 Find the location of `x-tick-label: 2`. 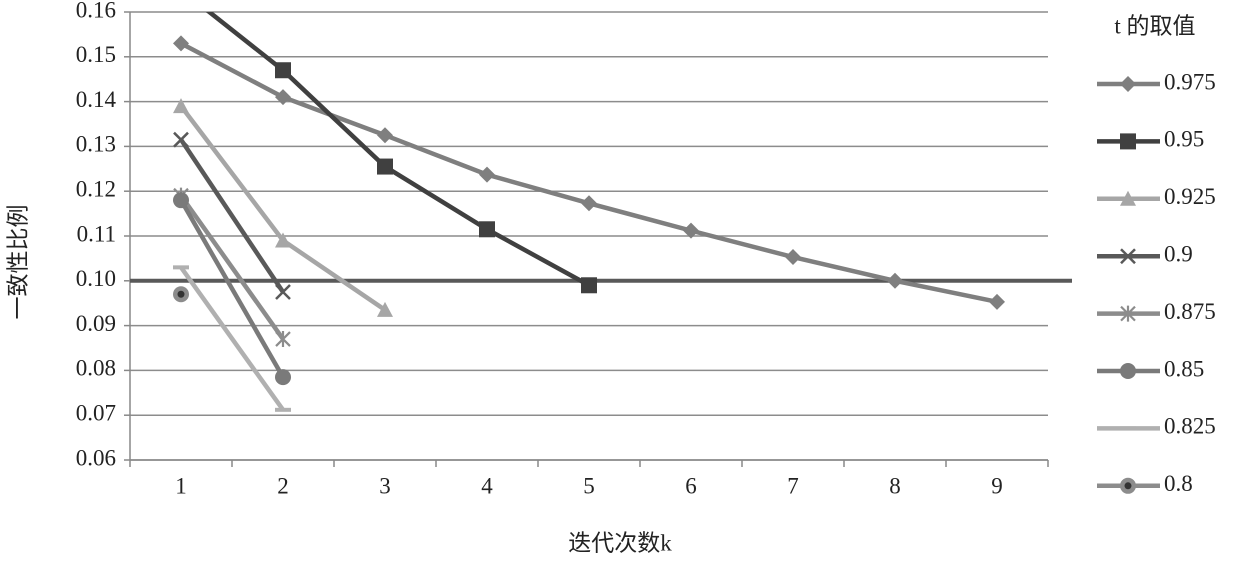

x-tick-label: 2 is located at coordinates (283, 485).